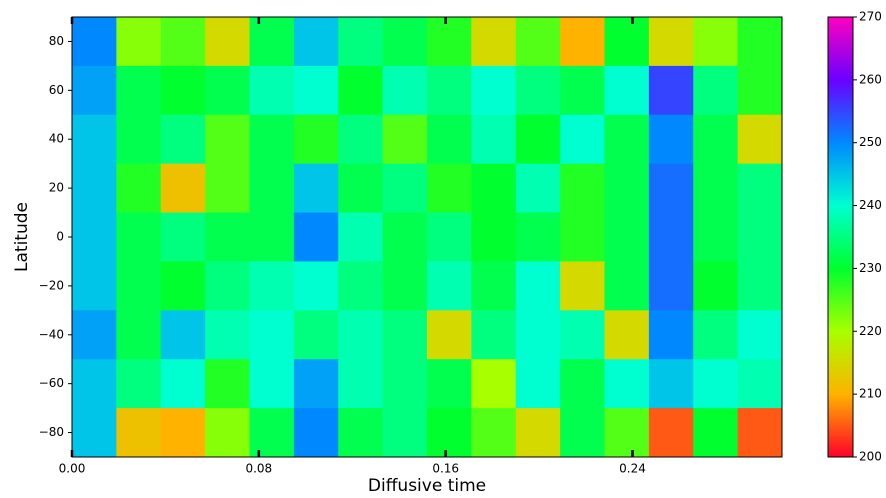 The height and width of the screenshot is (498, 886). What do you see at coordinates (22, 237) in the screenshot?
I see `y-axis-label: Latitude` at bounding box center [22, 237].